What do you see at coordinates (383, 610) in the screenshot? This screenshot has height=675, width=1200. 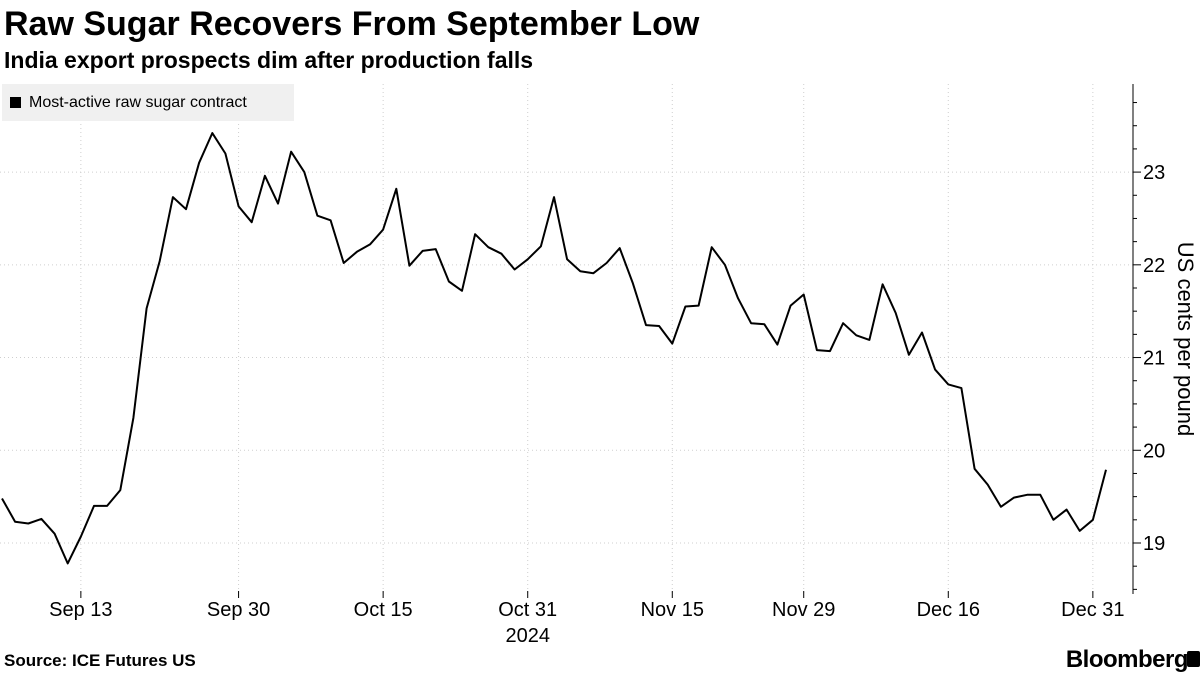 I see `x-tick-label: Oct 15` at bounding box center [383, 610].